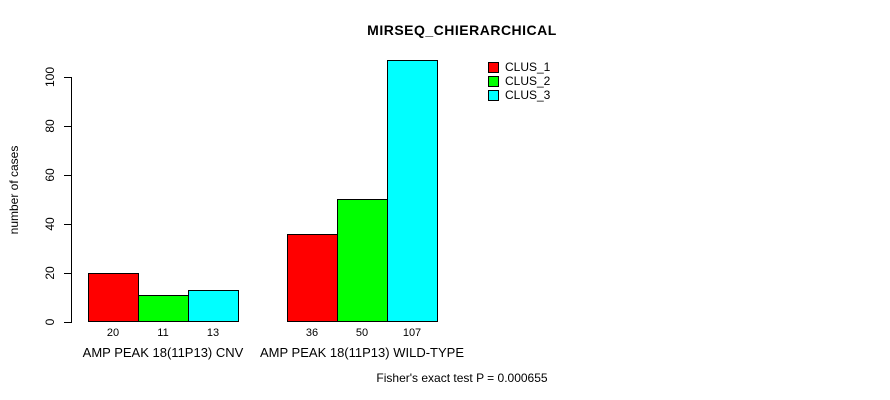 The width and height of the screenshot is (890, 400). What do you see at coordinates (163, 333) in the screenshot?
I see `bar-value-label: 11` at bounding box center [163, 333].